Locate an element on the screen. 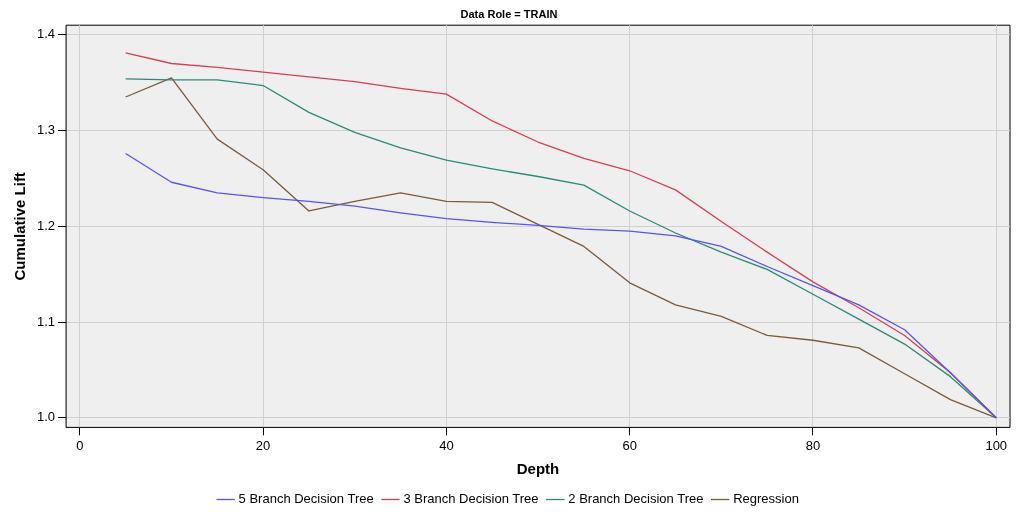 Image resolution: width=1030 pixels, height=520 pixels. legend-label: 3 Branch Decision Tree is located at coordinates (471, 499).